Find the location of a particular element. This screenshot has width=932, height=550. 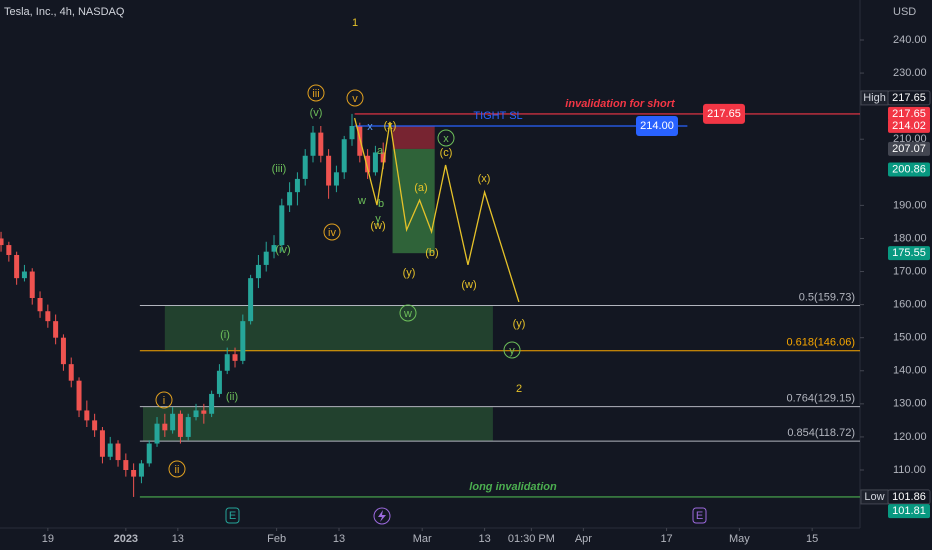

y-tick-label: 240.00 is located at coordinates (910, 40).